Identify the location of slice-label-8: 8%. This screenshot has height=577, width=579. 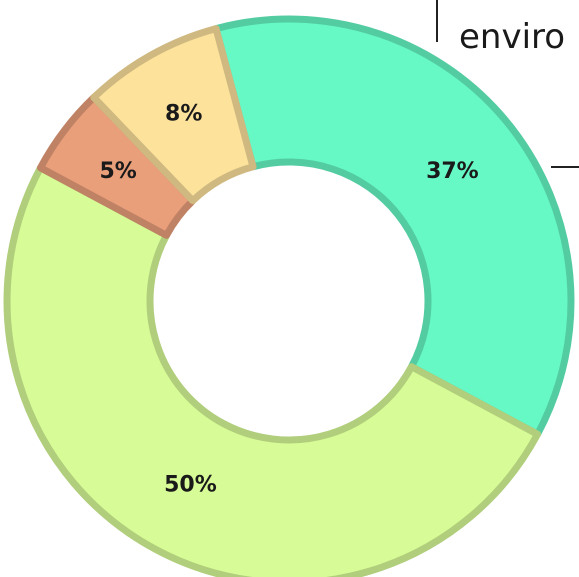
(183, 114).